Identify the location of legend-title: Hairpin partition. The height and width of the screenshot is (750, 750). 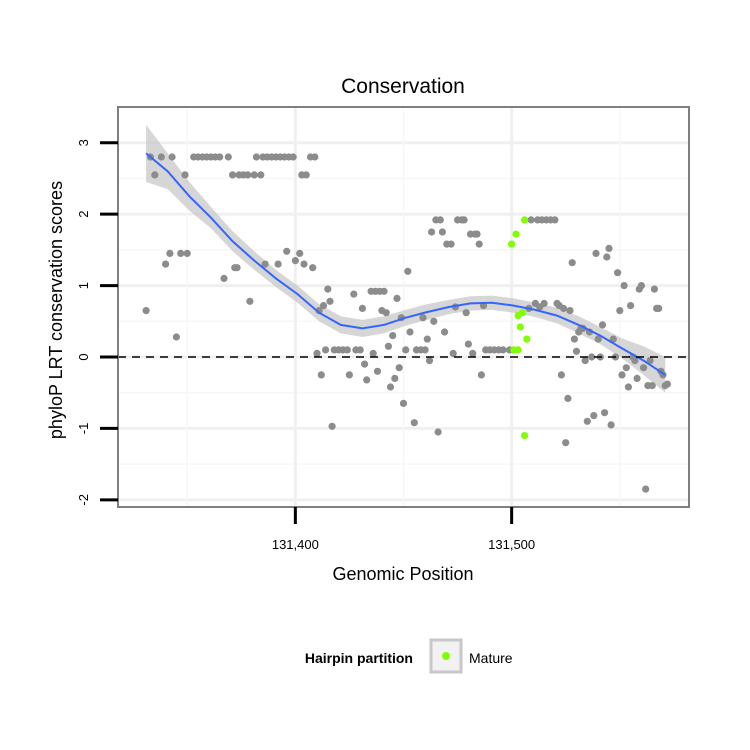
(359, 658).